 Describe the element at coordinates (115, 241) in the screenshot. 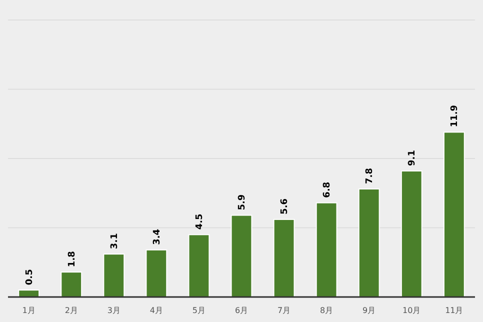

I see `data-label: 3.1` at that location.